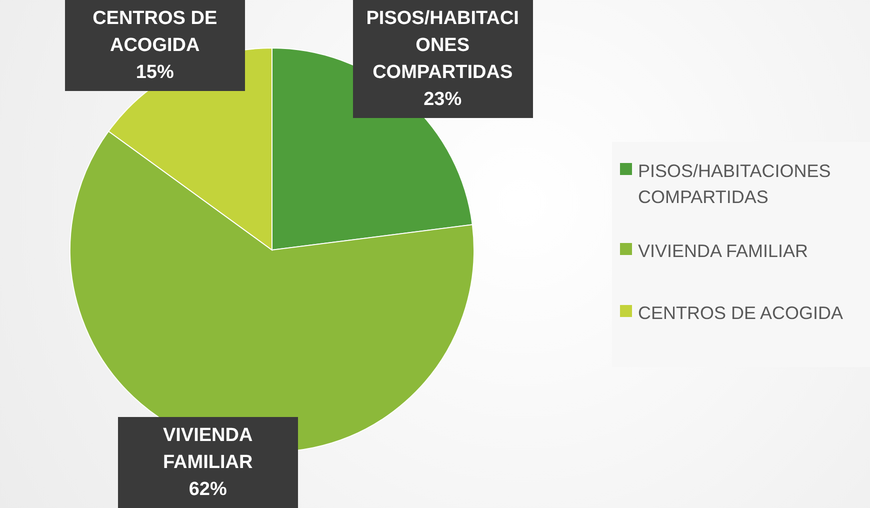  I want to click on data-label: 62%, so click(208, 490).